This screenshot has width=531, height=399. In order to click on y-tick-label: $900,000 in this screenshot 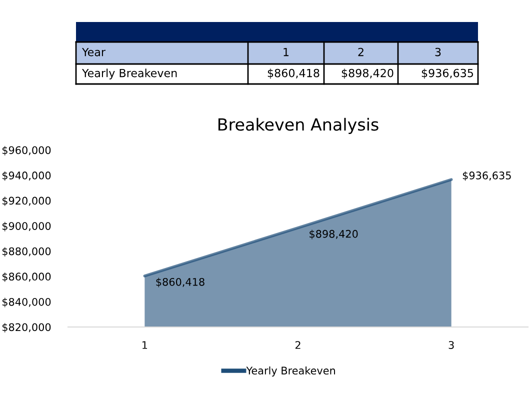, I will do `click(26, 227)`.